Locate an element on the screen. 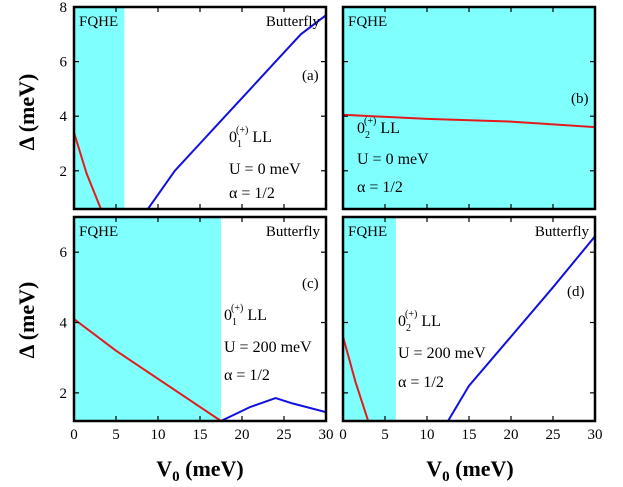 The height and width of the screenshot is (487, 623). note-u-a: U = 0 meV is located at coordinates (265, 169).